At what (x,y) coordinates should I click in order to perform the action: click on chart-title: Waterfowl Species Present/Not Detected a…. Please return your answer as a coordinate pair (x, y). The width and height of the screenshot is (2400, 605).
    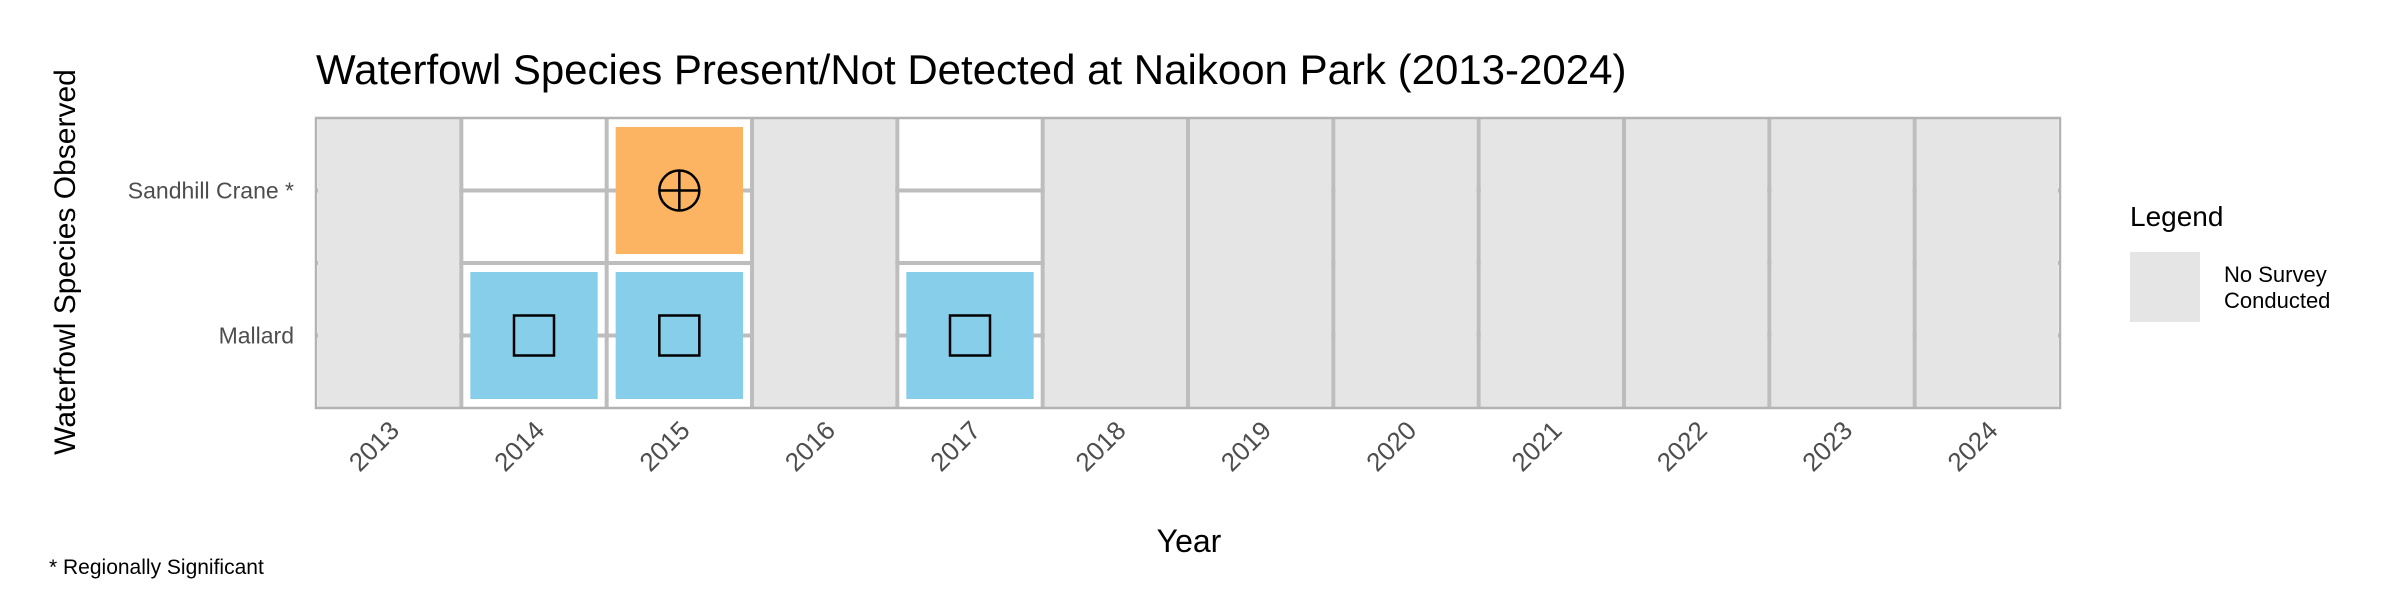
    Looking at the image, I should click on (971, 69).